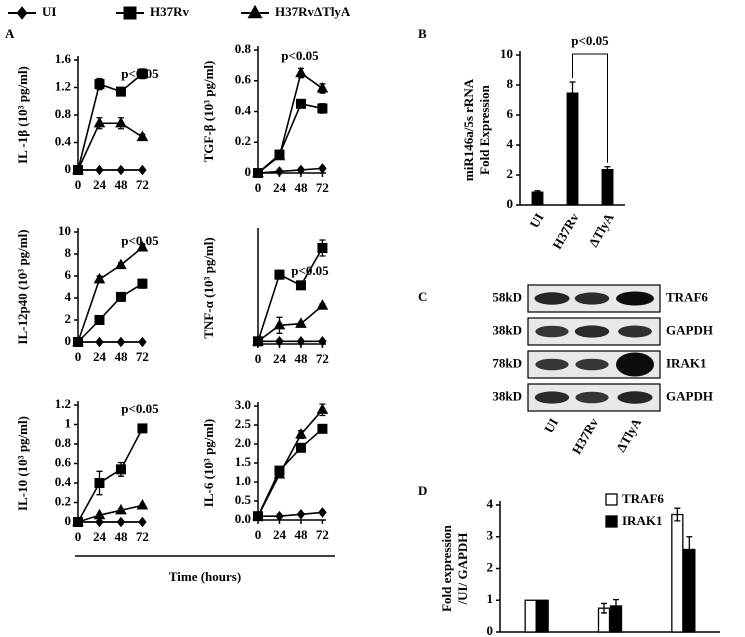 This screenshot has height=637, width=745. Describe the element at coordinates (322, 534) in the screenshot. I see `x-tick-label: 72` at that location.